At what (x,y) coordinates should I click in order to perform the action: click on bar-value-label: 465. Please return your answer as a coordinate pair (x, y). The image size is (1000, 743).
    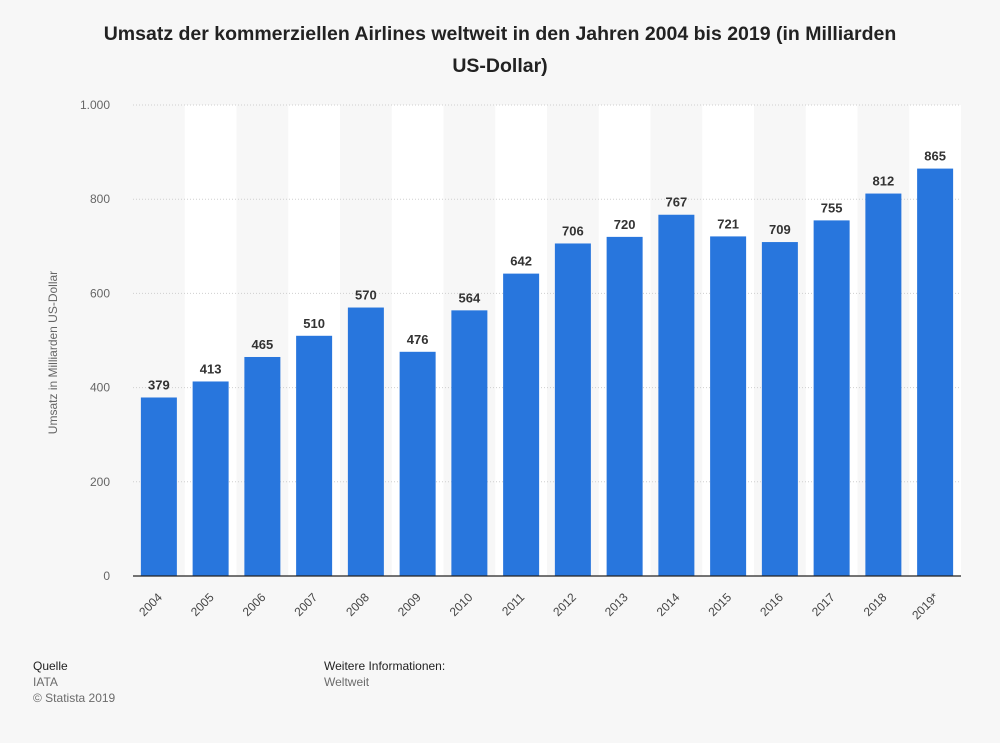
    Looking at the image, I should click on (263, 344).